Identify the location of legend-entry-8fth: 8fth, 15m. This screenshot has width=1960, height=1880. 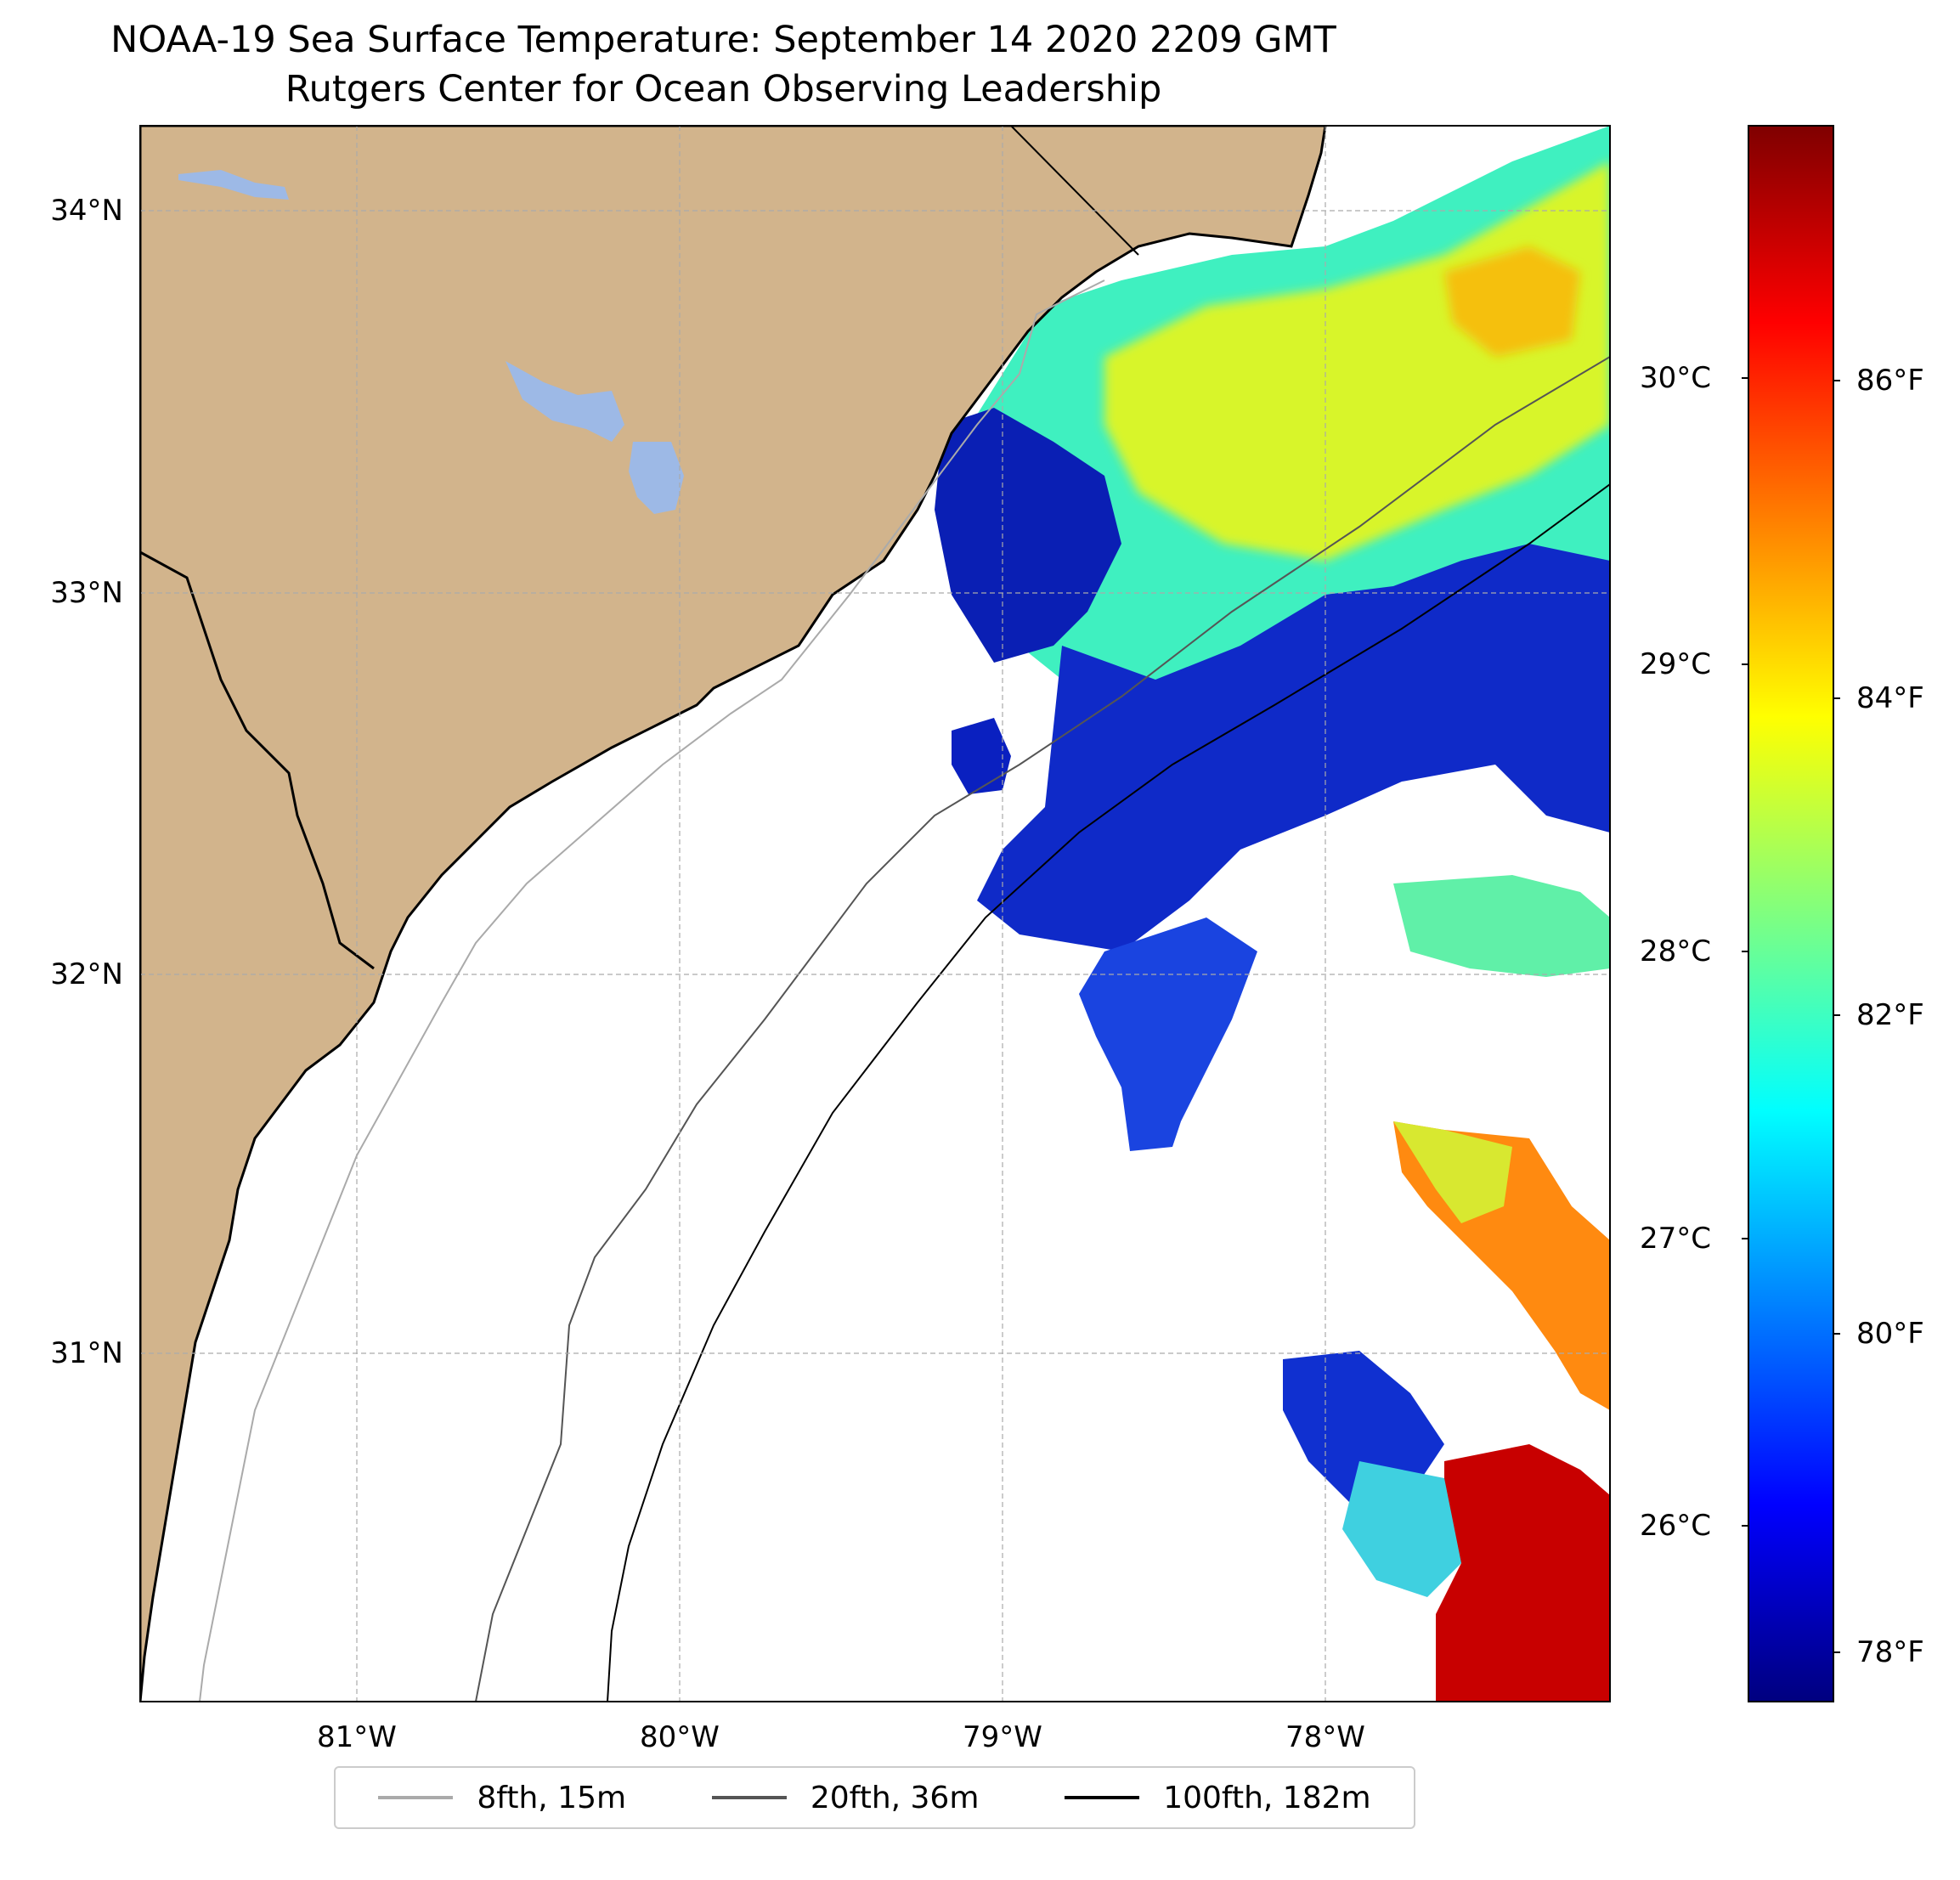
(502, 1798).